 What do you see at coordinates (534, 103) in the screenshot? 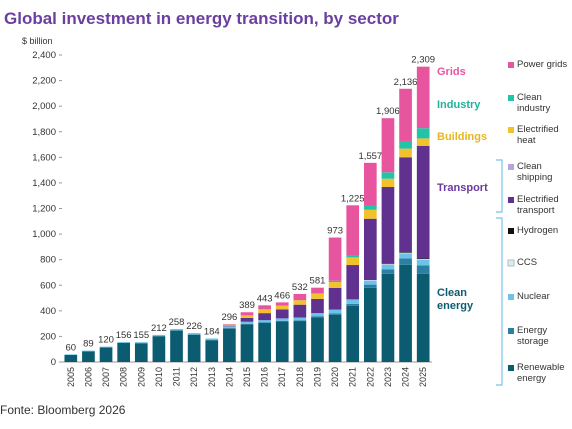
I see `legend-label: Clean industry` at bounding box center [534, 103].